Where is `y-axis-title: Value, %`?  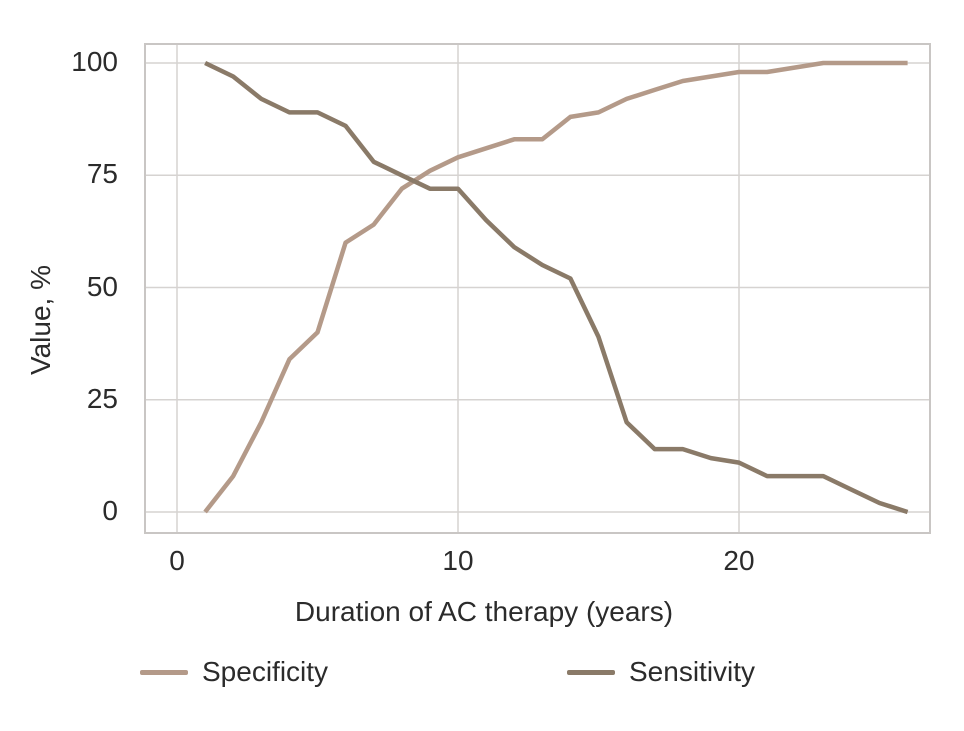
y-axis-title: Value, % is located at coordinates (40, 320).